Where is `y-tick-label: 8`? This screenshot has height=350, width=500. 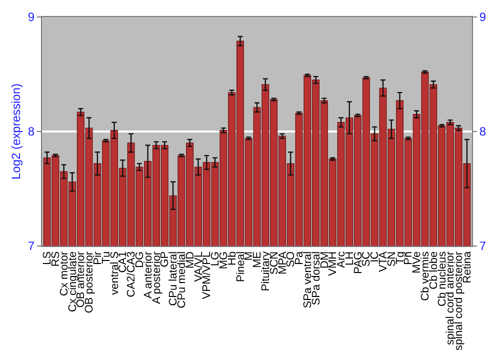
y-tick-label: 8 is located at coordinates (31, 131).